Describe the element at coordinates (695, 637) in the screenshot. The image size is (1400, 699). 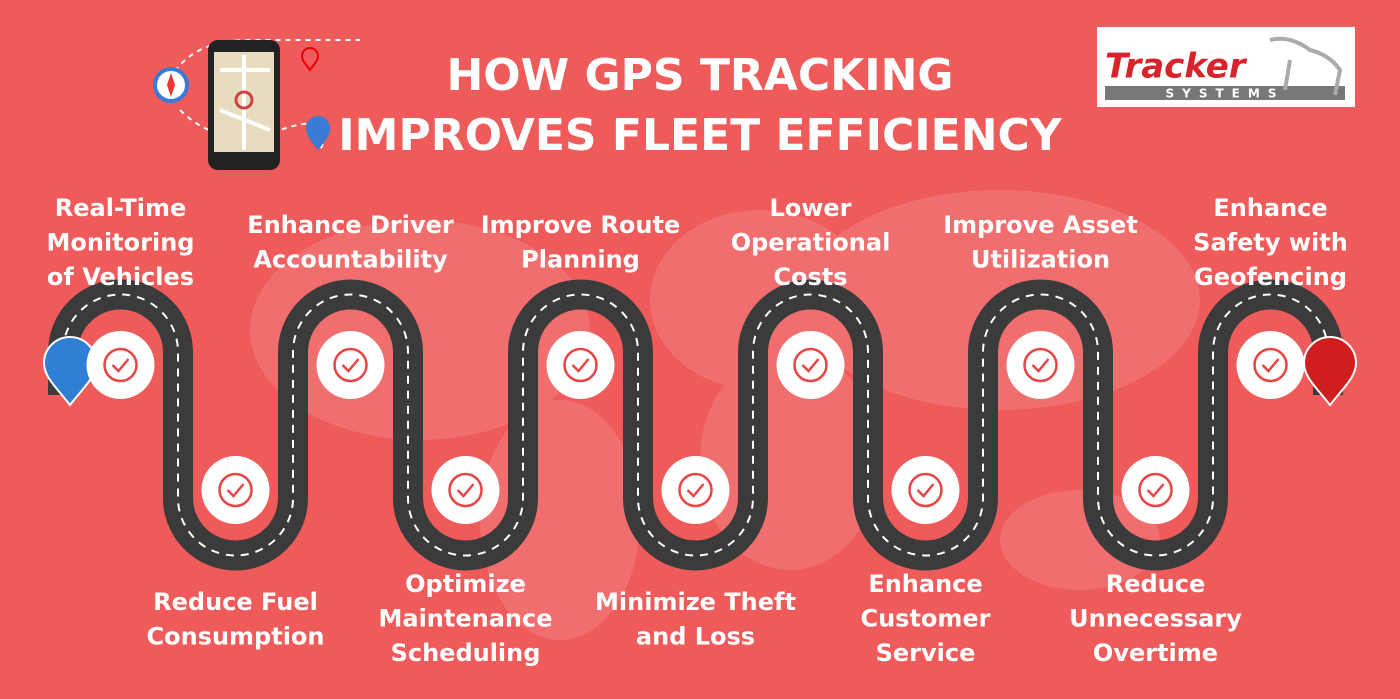
I see `step-label: and Loss` at that location.